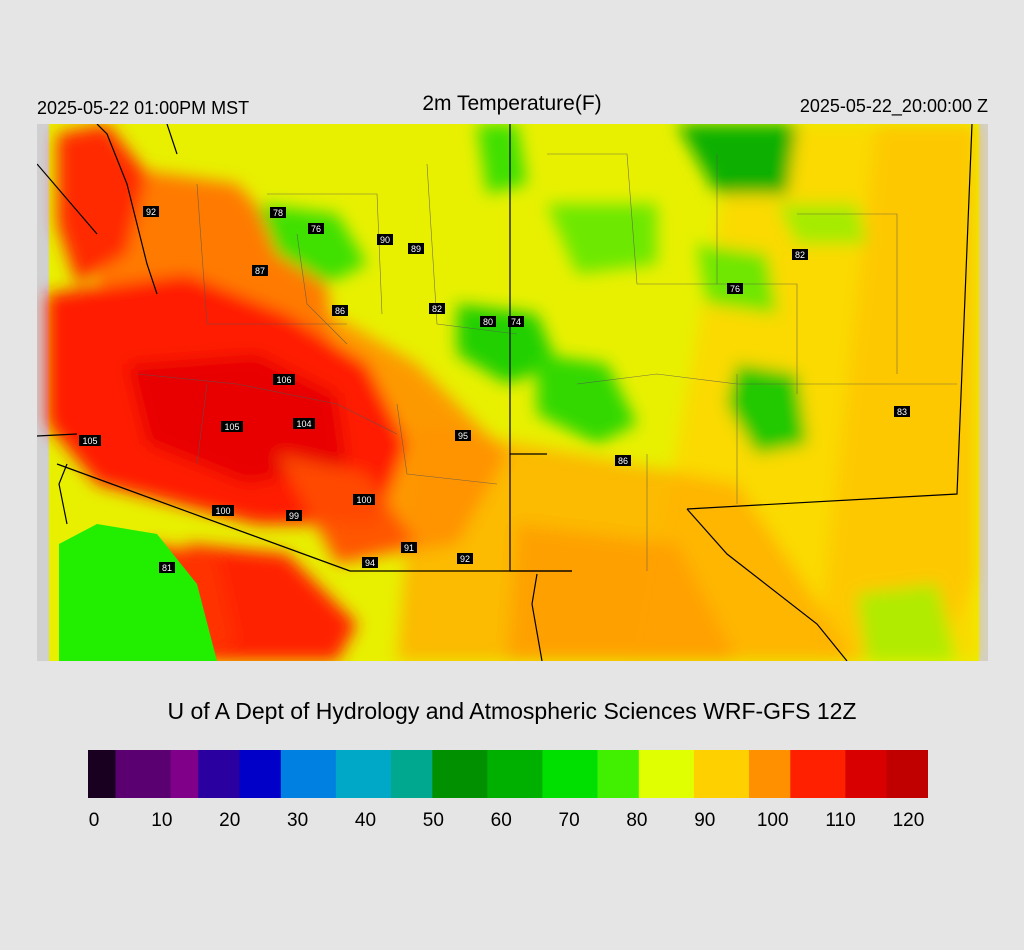 This screenshot has width=1024, height=950. Describe the element at coordinates (230, 820) in the screenshot. I see `colorbar-tick-label: 20` at that location.